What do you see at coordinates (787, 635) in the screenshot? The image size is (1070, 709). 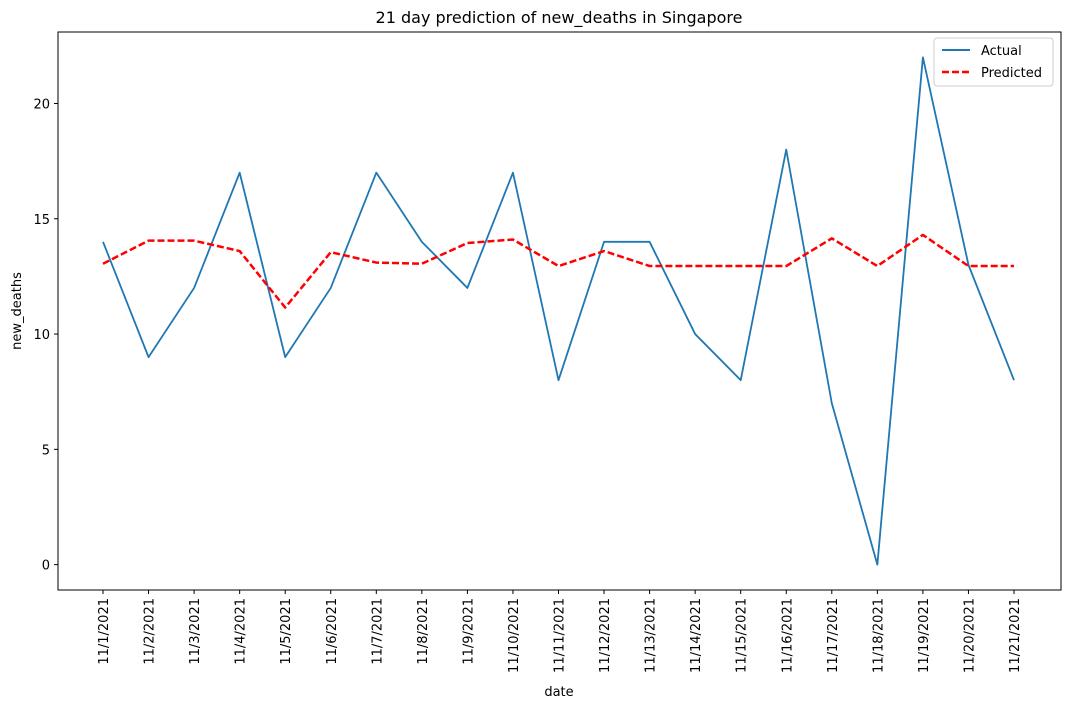 I see `x-tick-label: 11/16/2021` at bounding box center [787, 635].